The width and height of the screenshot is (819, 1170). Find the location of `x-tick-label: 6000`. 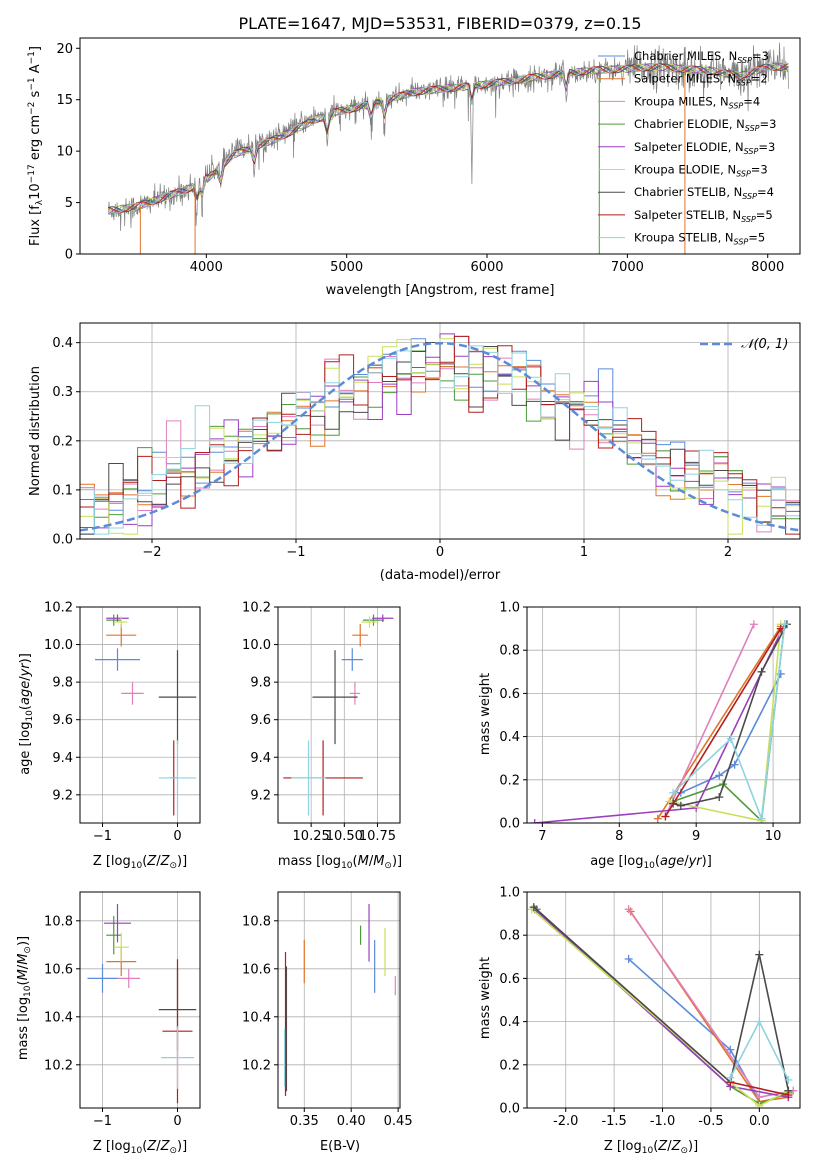

x-tick-label: 6000 is located at coordinates (486, 267).